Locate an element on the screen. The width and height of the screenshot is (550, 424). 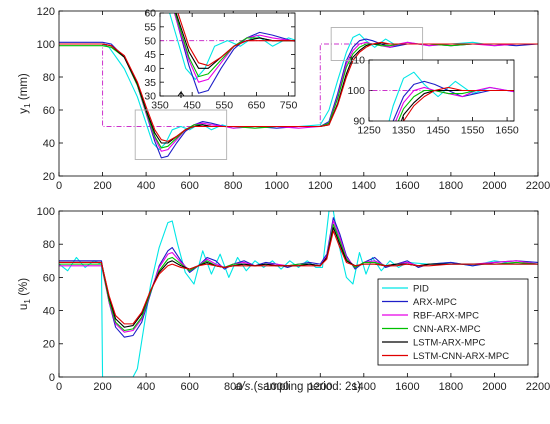
top-y-axis-label: y1 (mm) is located at coordinates (25, 93).